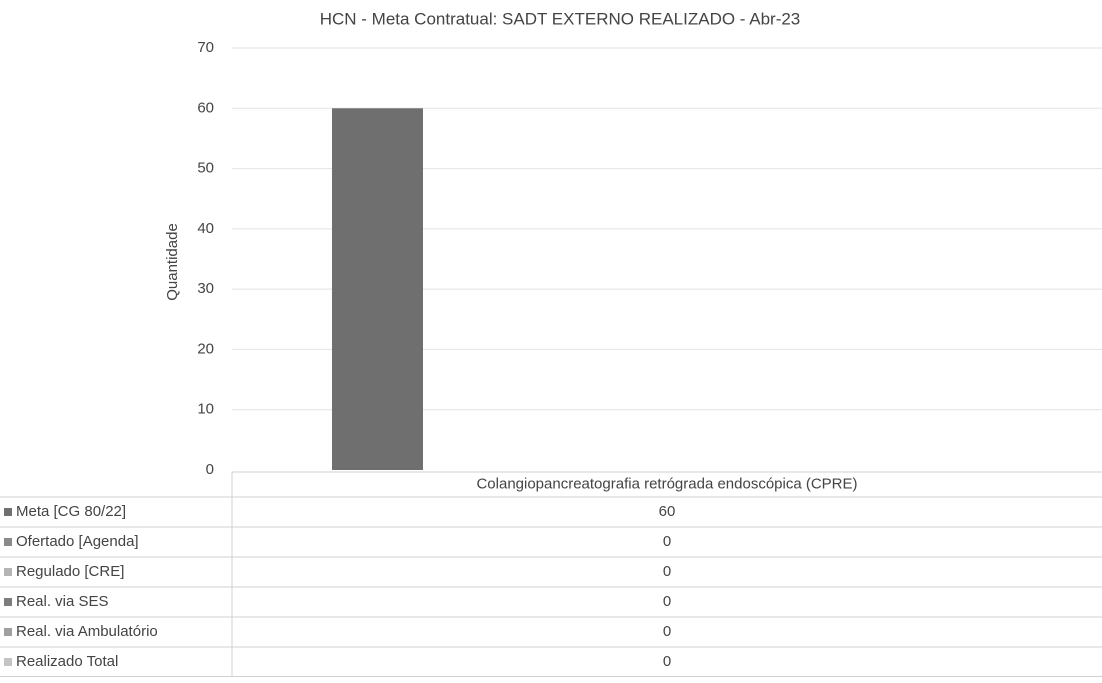  What do you see at coordinates (205, 409) in the screenshot?
I see `y-tick-label: 10` at bounding box center [205, 409].